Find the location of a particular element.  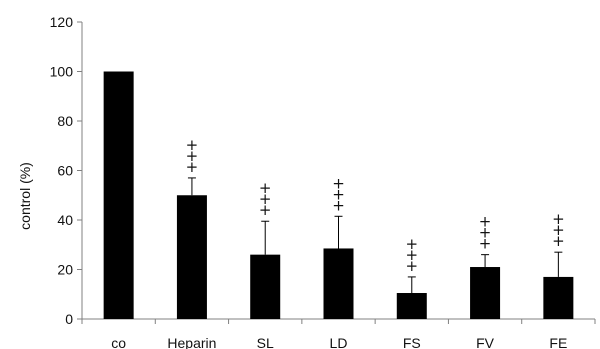

x-tick-label-fv: FV is located at coordinates (485, 342).